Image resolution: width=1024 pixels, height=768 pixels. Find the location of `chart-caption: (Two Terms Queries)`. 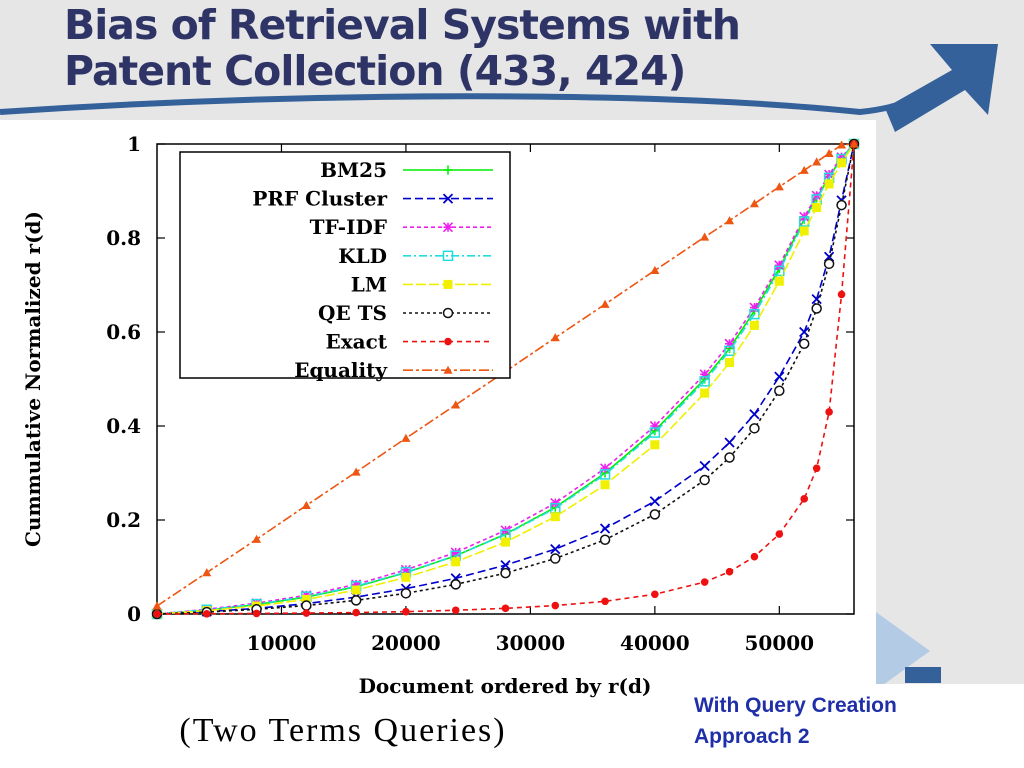

chart-caption: (Two Terms Queries) is located at coordinates (343, 730).